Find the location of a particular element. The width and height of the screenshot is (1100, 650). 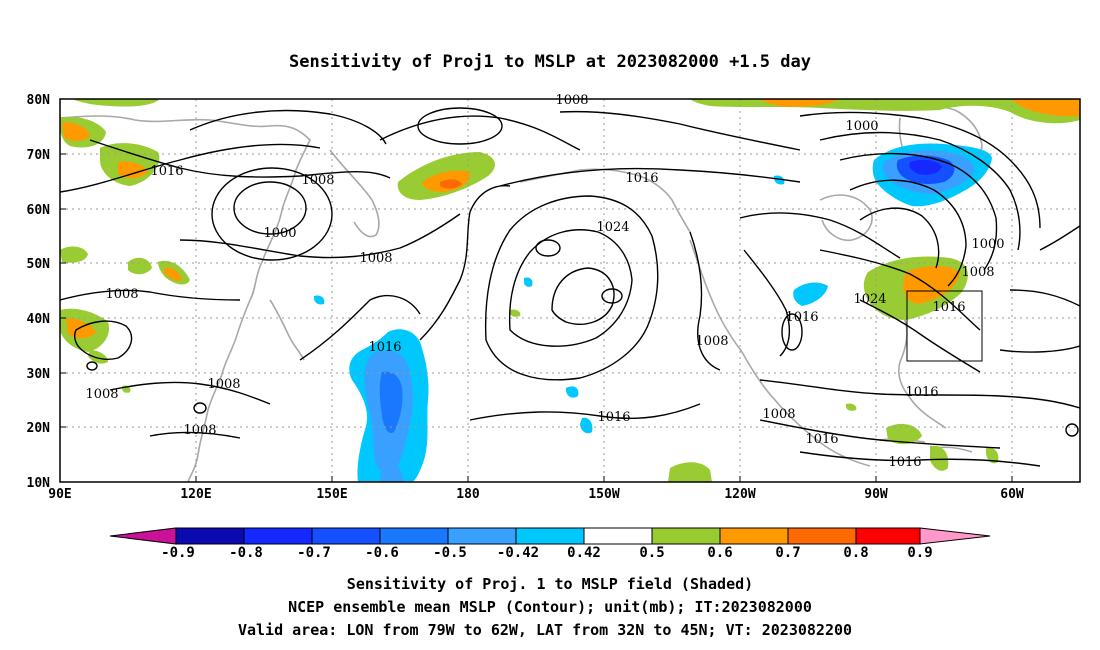

colorbar-label: -0.8 is located at coordinates (246, 553).